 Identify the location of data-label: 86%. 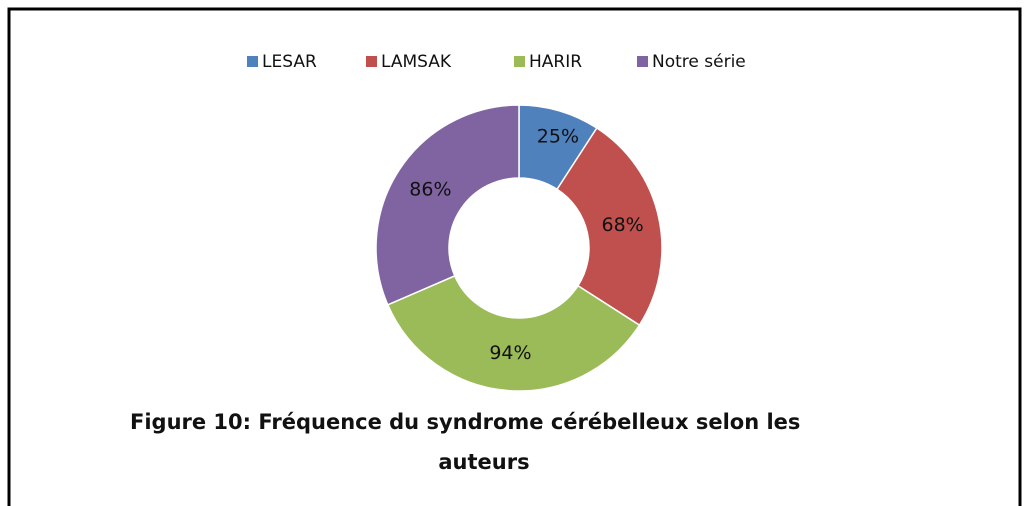
(430, 189).